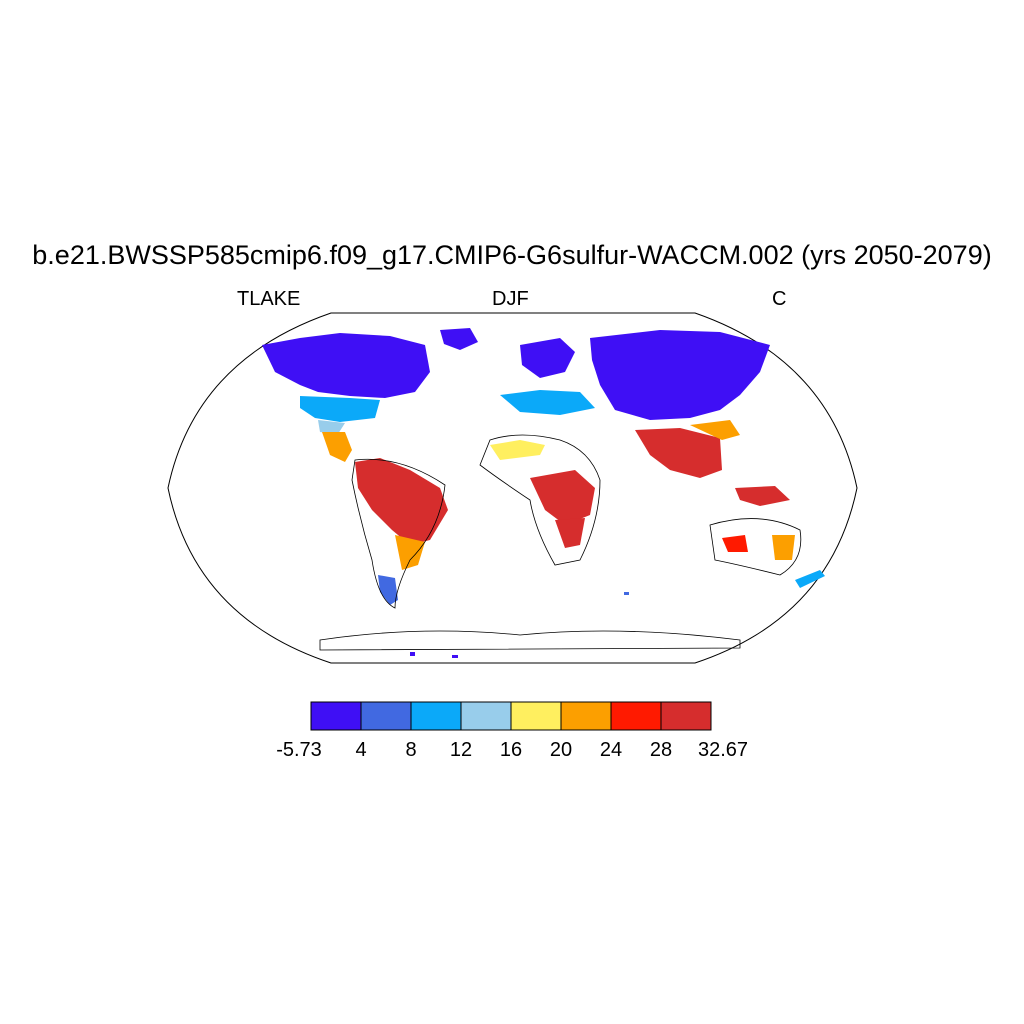 Image resolution: width=1024 pixels, height=1024 pixels. What do you see at coordinates (723, 750) in the screenshot?
I see `colorbar-label: 32.67` at bounding box center [723, 750].